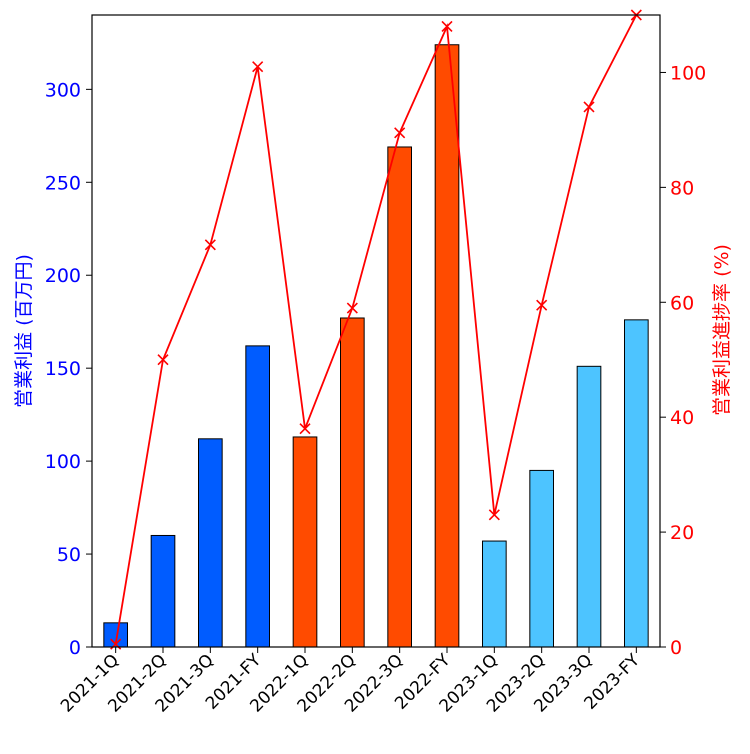 This screenshot has height=754, width=750. What do you see at coordinates (589, 506) in the screenshot?
I see `bar-2023-3Q` at bounding box center [589, 506].